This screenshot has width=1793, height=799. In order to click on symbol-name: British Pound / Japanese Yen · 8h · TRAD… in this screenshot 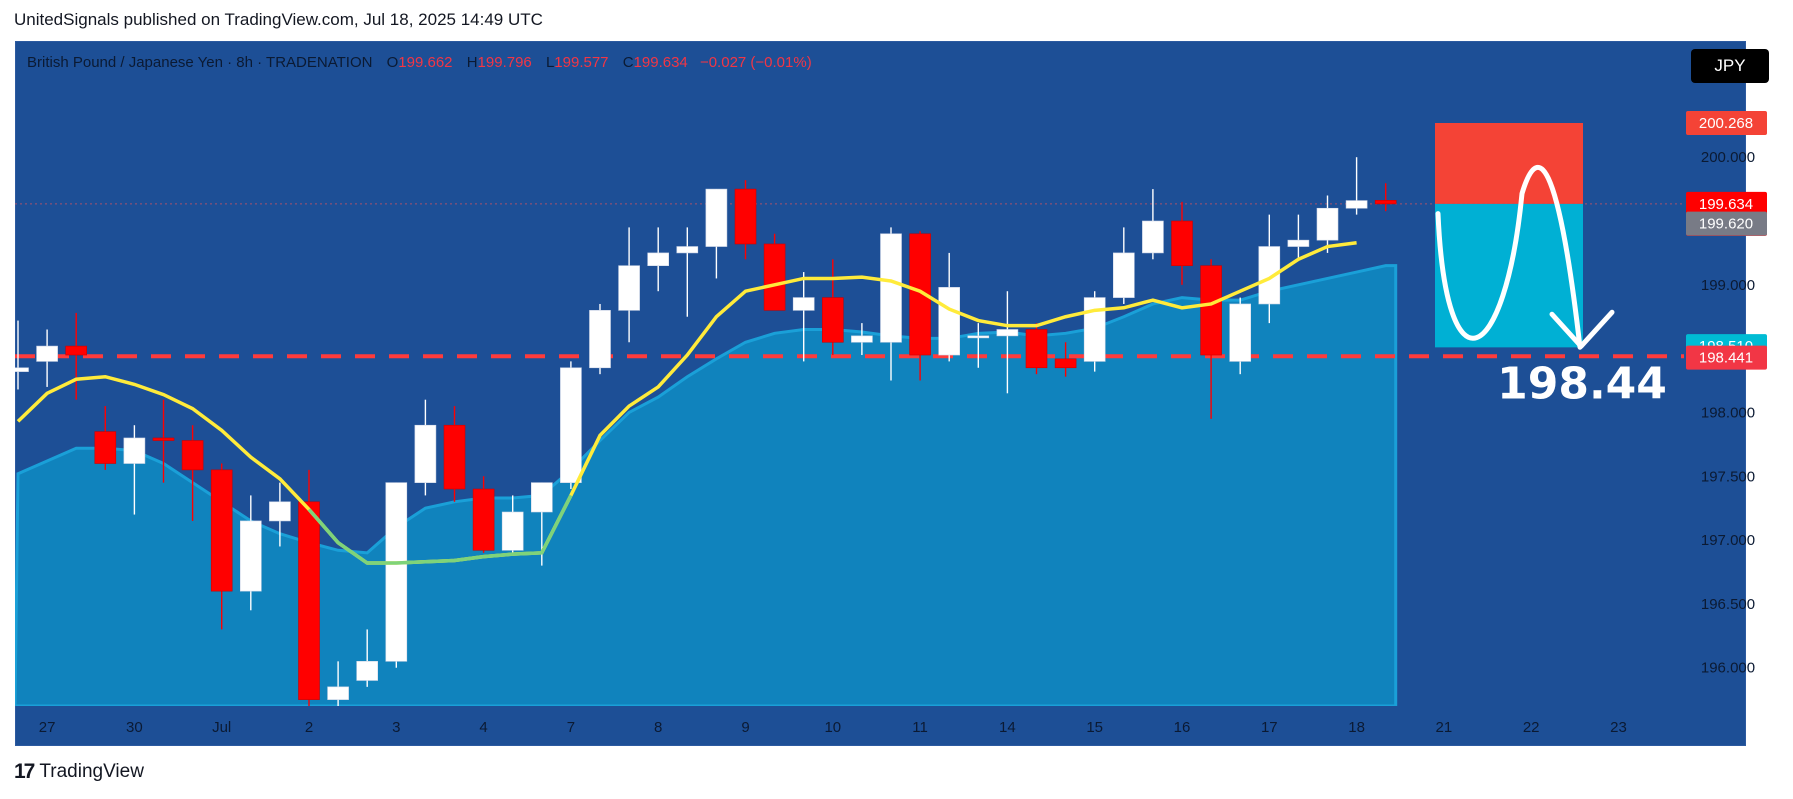, I will do `click(200, 62)`.